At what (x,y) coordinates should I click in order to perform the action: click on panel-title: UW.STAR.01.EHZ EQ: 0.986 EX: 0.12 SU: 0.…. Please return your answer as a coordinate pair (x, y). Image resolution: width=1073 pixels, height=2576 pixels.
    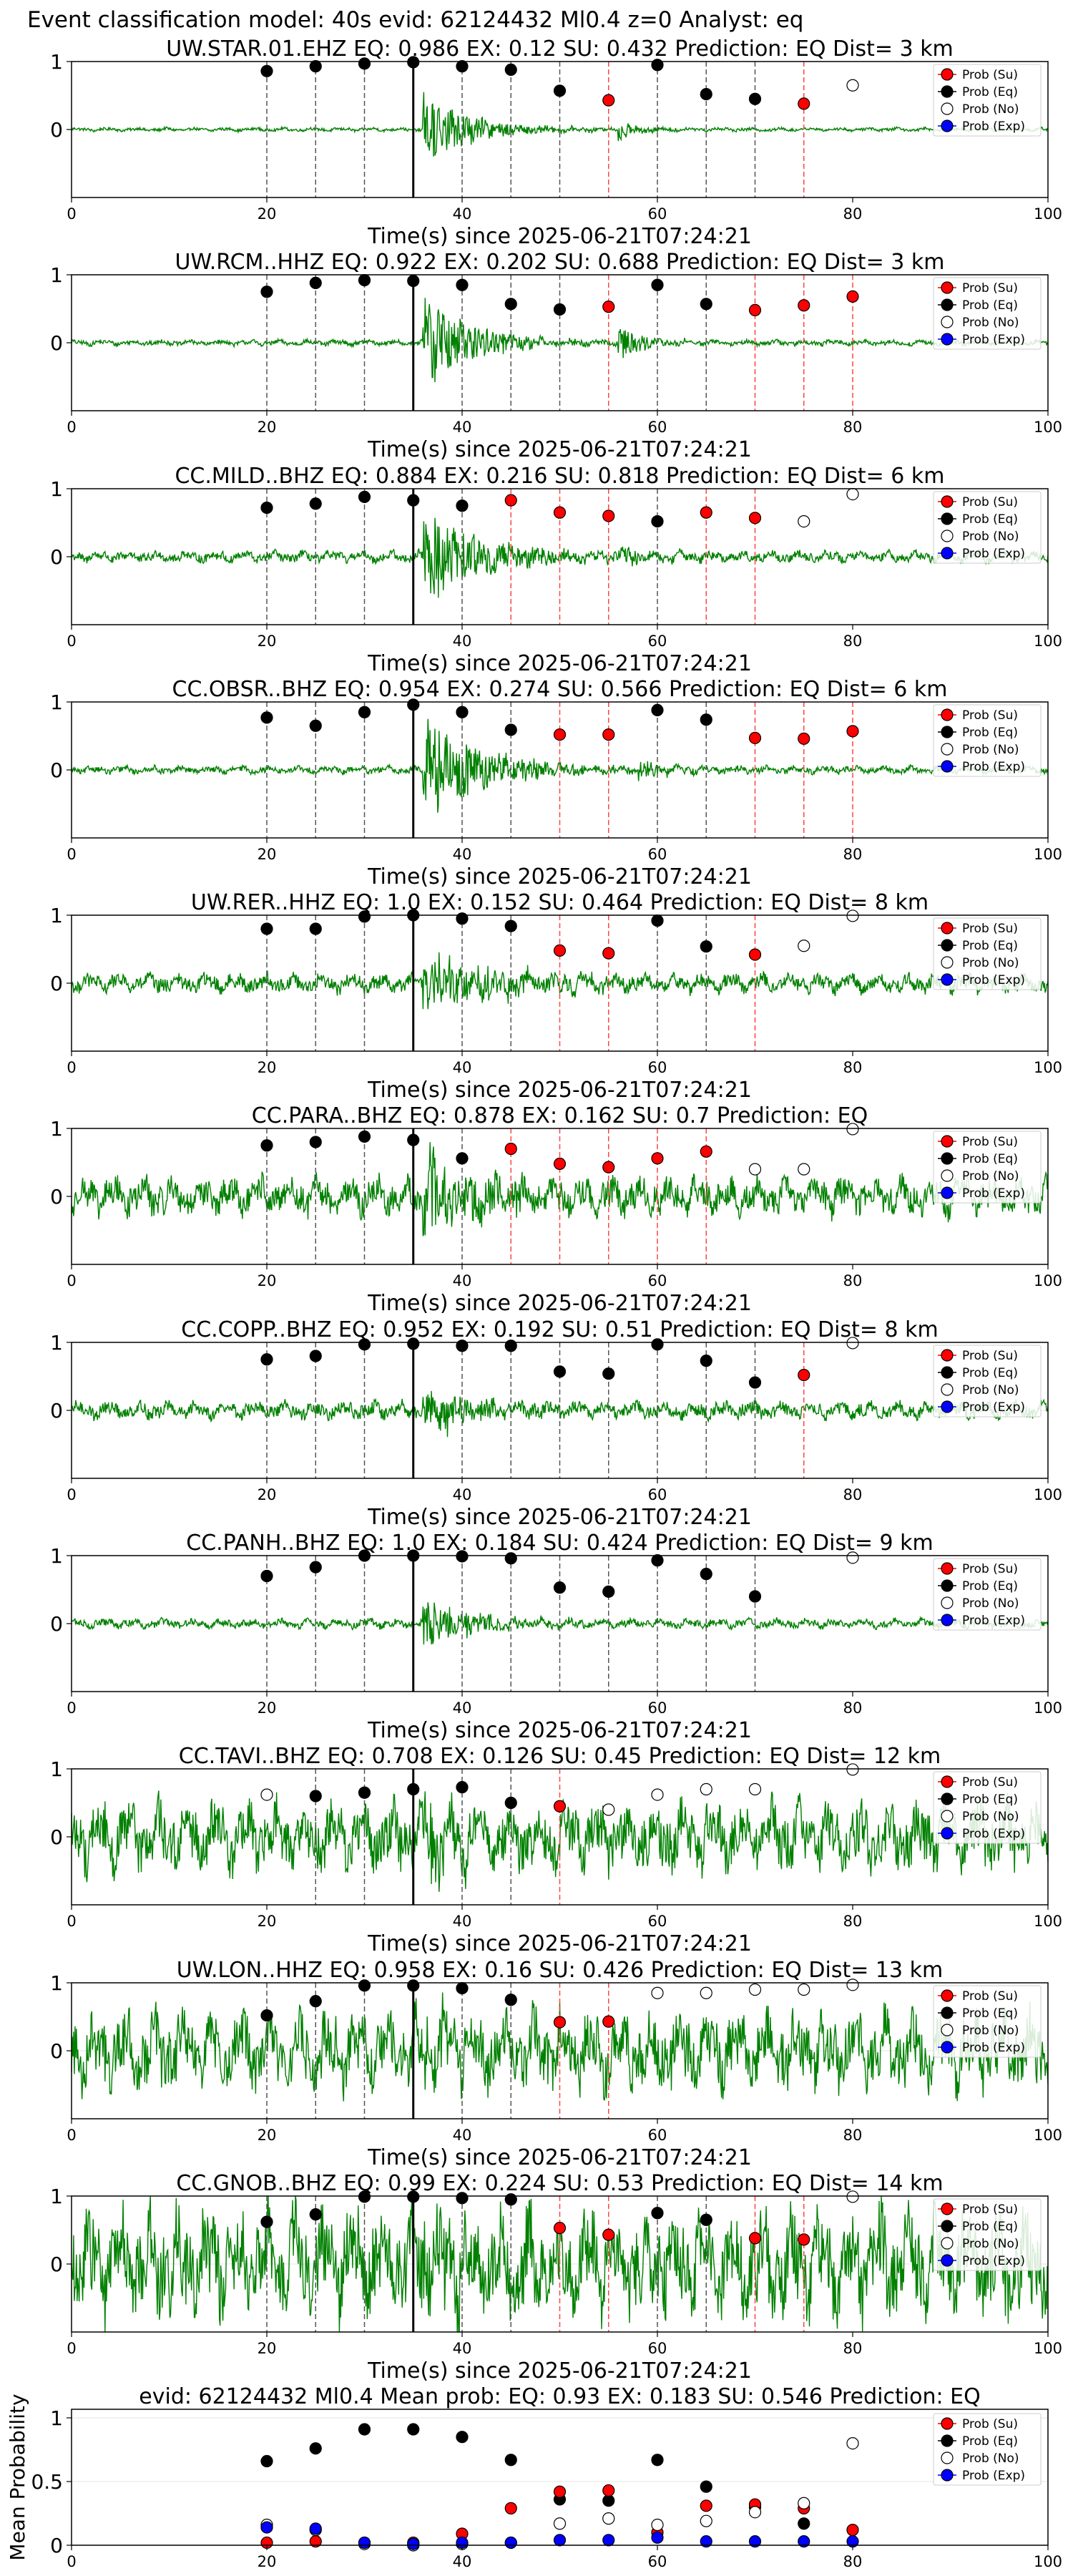
    Looking at the image, I should click on (560, 49).